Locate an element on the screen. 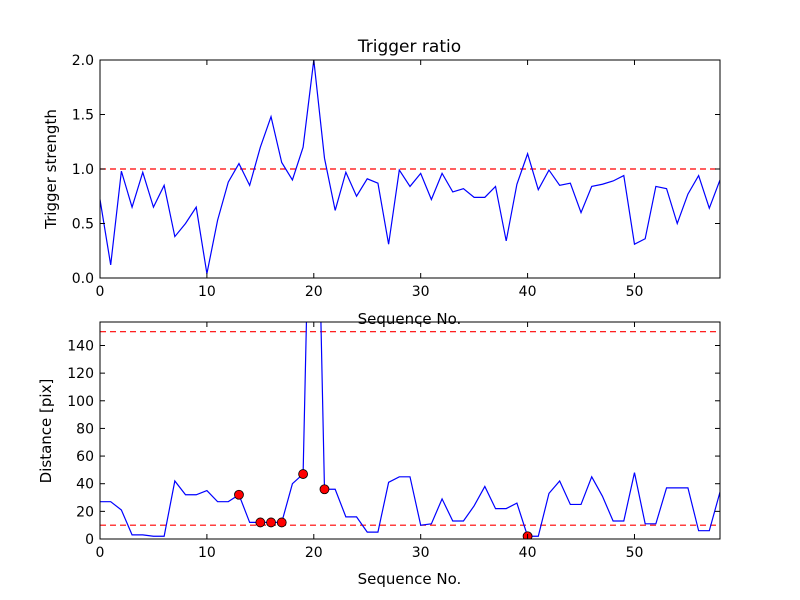 This screenshot has height=600, width=800. y-tick-label: 80 is located at coordinates (85, 429).